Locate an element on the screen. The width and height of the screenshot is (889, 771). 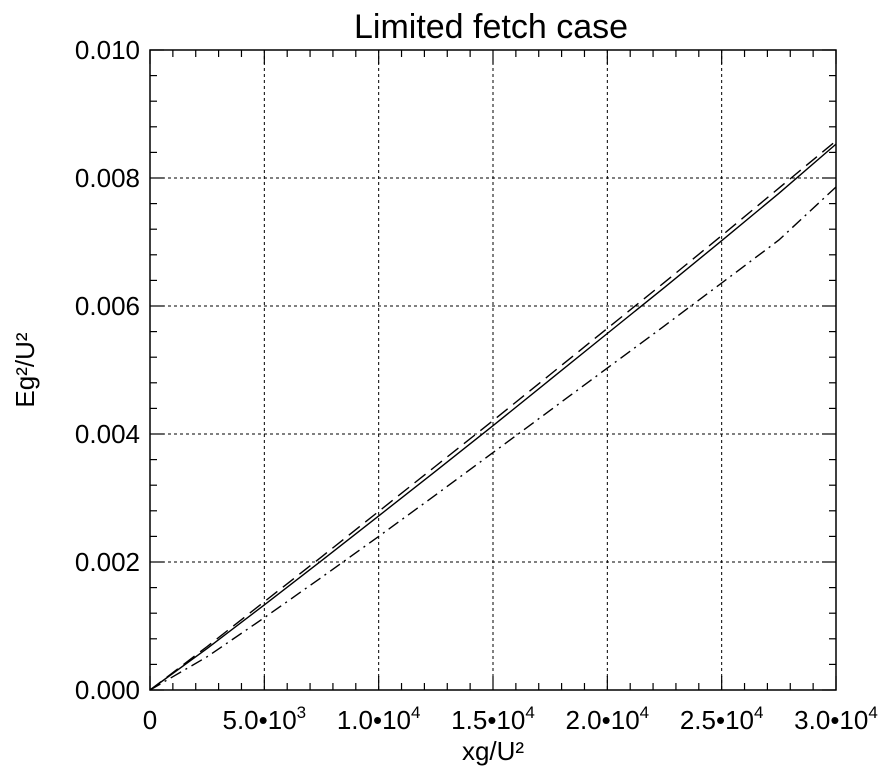
x-axis-title: xg/U² is located at coordinates (493, 751).